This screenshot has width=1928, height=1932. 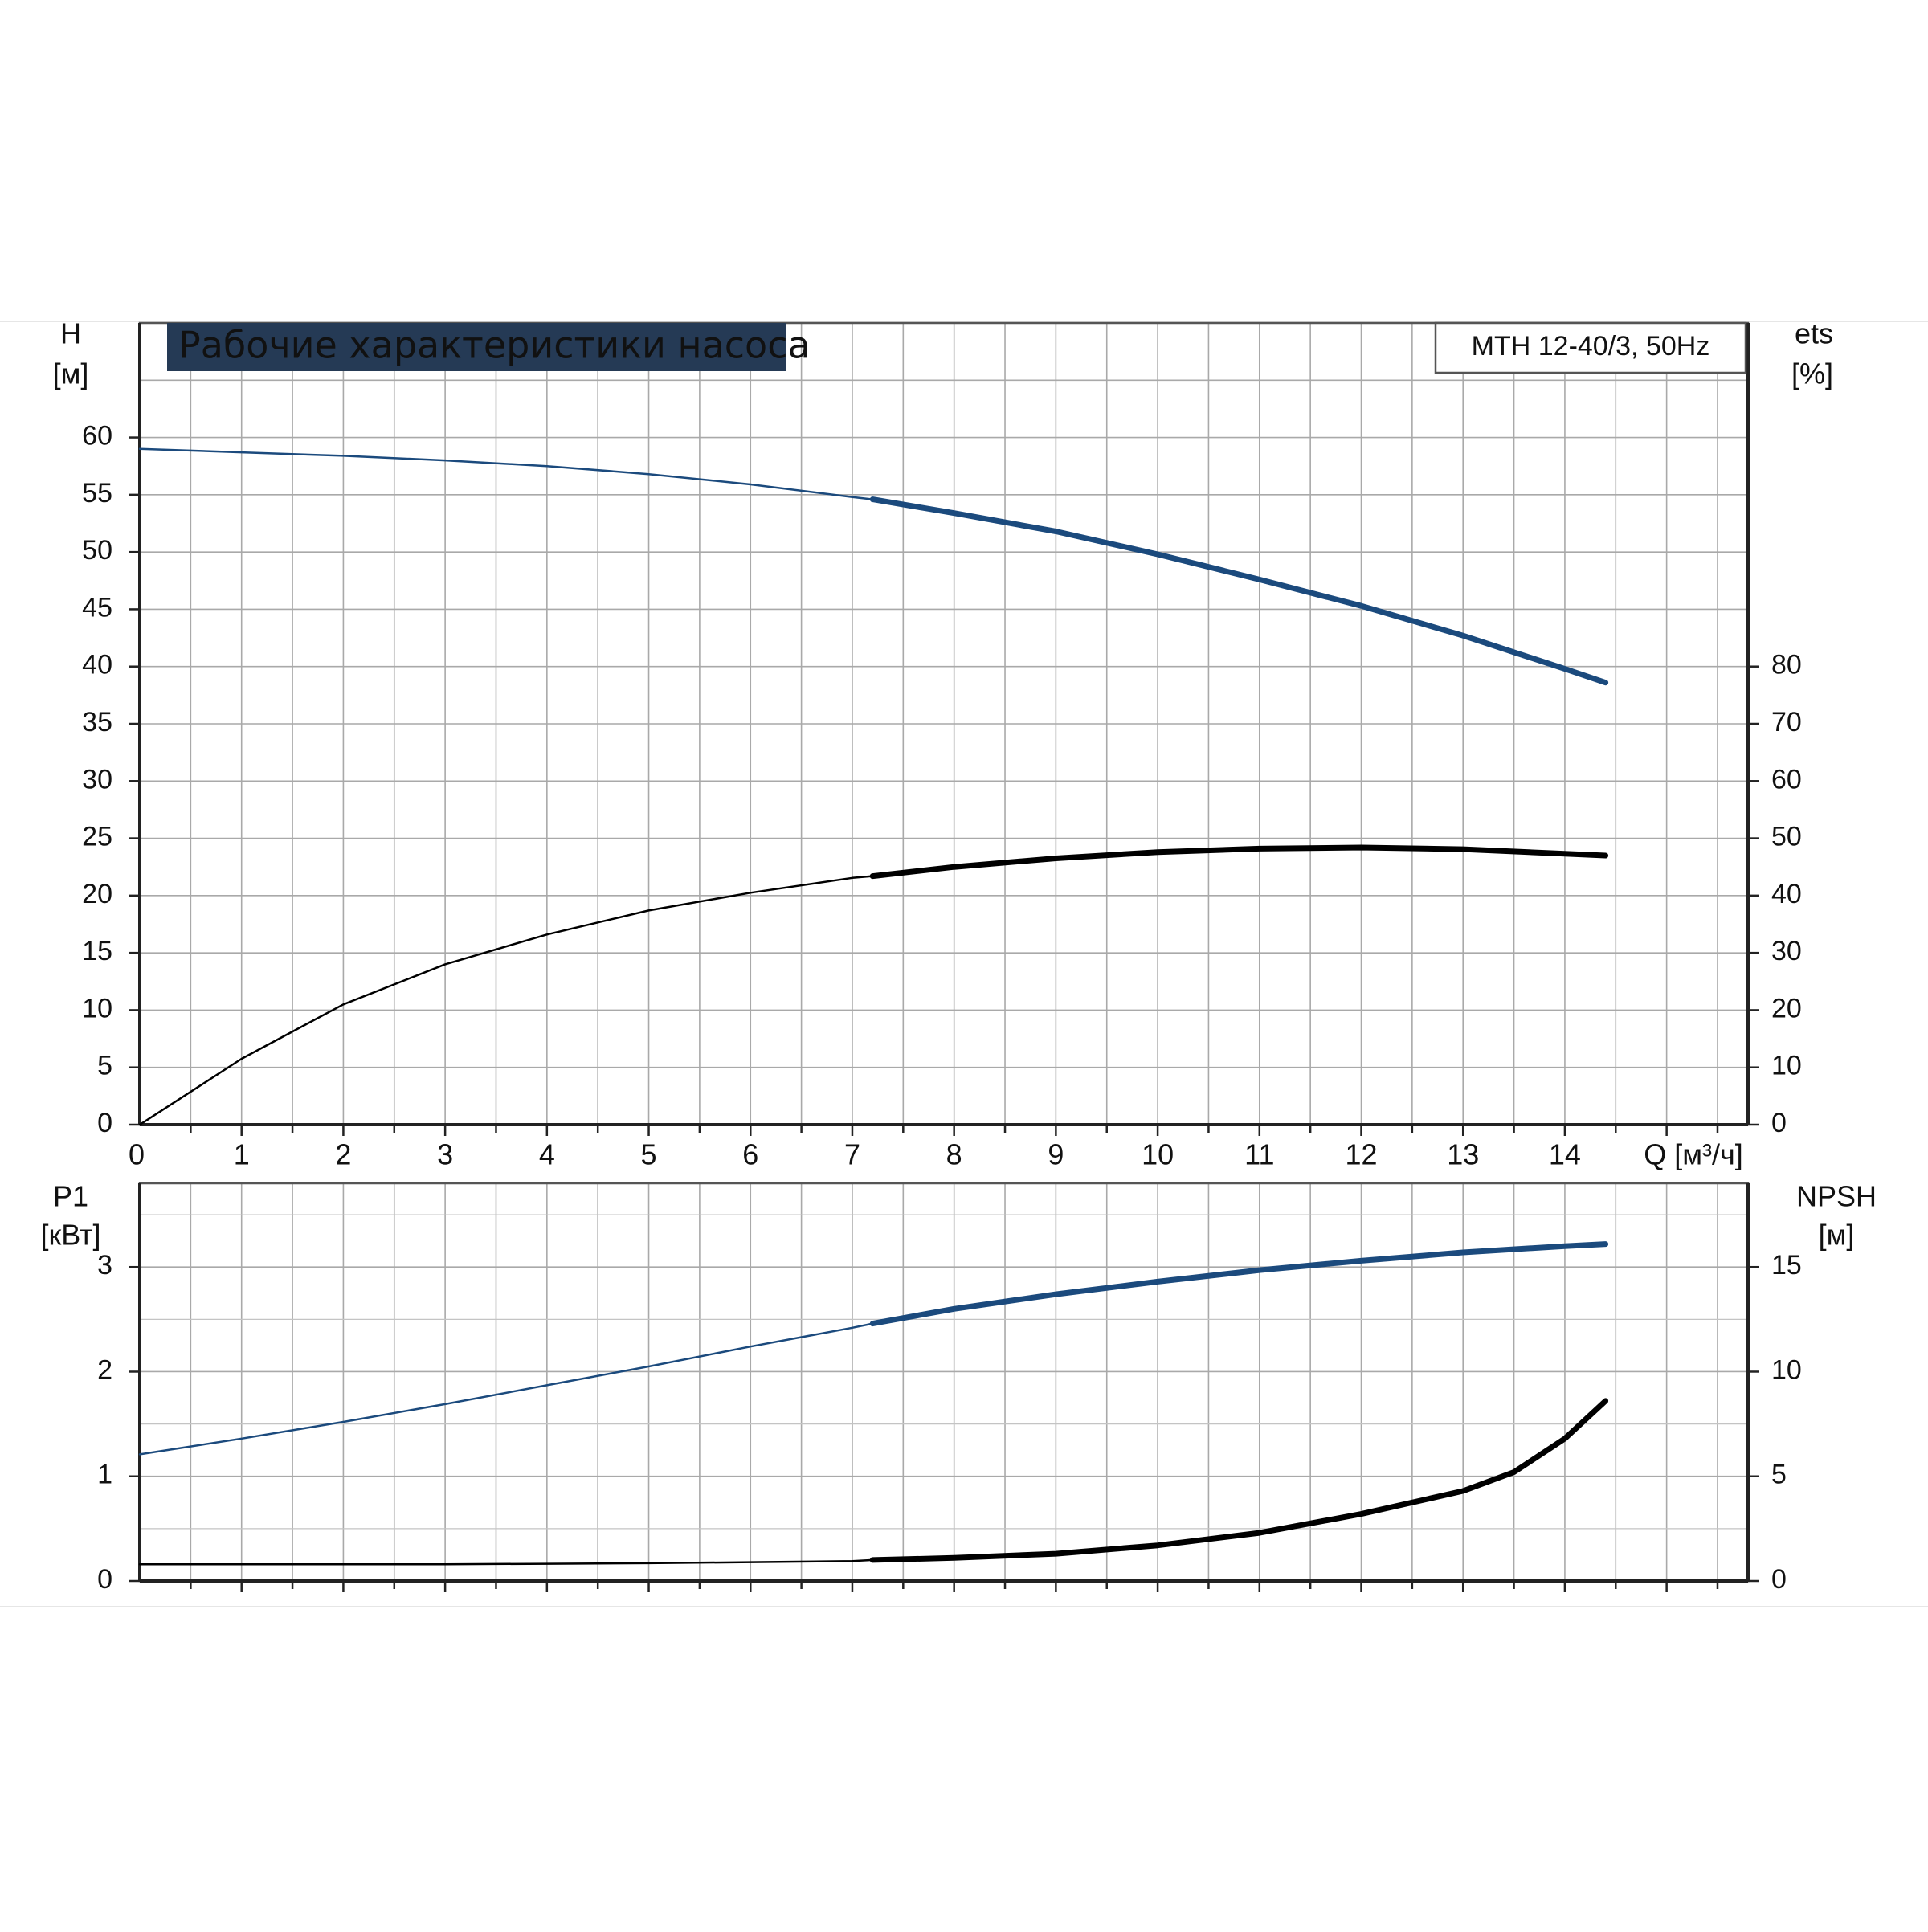 I want to click on top-y-right-tick-label: 60, so click(x=1787, y=779).